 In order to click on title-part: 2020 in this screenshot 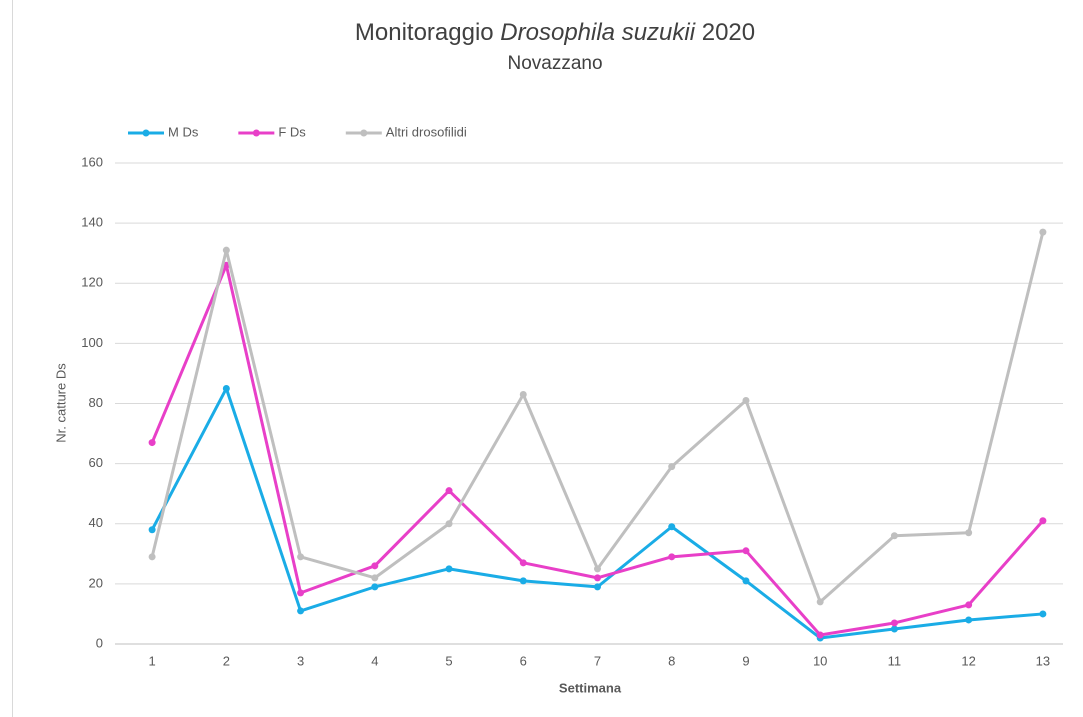, I will do `click(728, 32)`.